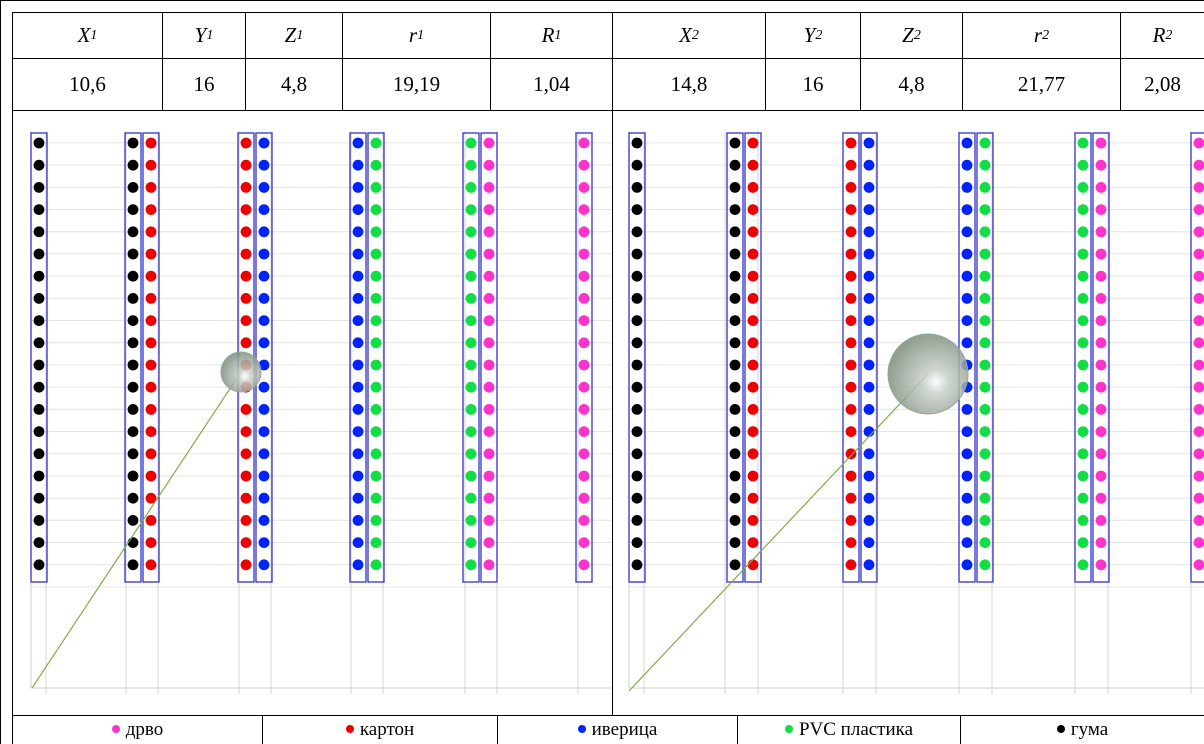 Image resolution: width=1204 pixels, height=744 pixels. I want to click on header-subscript: 1, so click(300, 35).